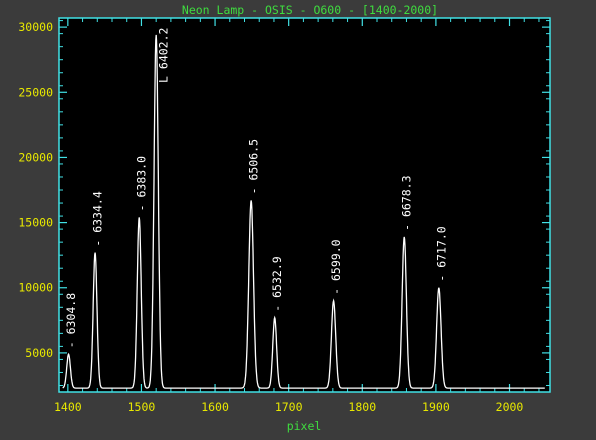 This screenshot has width=596, height=440. Describe the element at coordinates (35, 223) in the screenshot. I see `y-tick-label: 15000` at that location.